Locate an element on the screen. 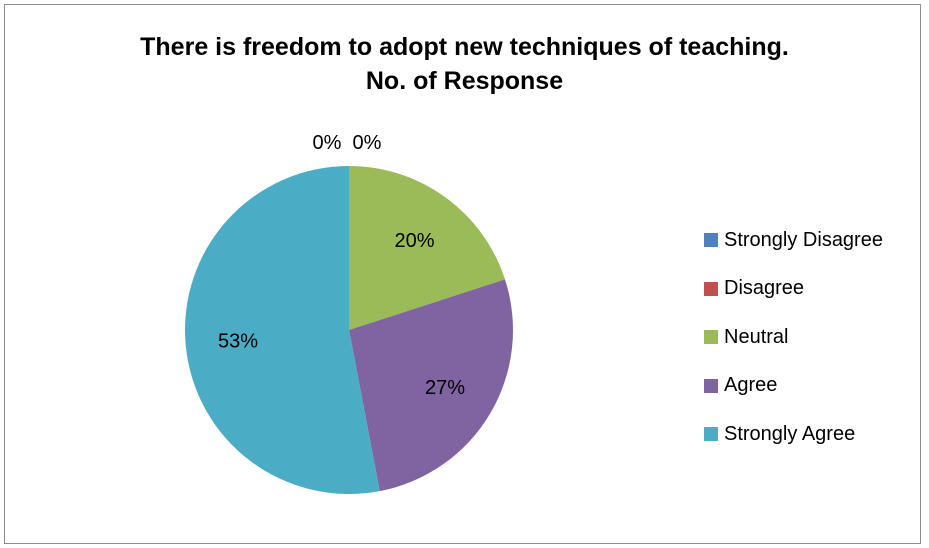  legend-label: Neutral is located at coordinates (756, 336).